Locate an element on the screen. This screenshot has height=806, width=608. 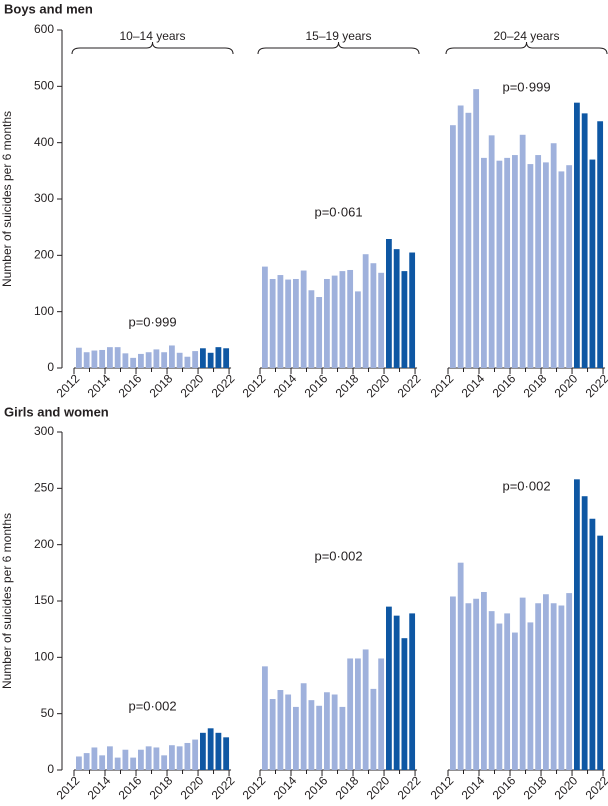
group-label: 15–19 years is located at coordinates (339, 36).